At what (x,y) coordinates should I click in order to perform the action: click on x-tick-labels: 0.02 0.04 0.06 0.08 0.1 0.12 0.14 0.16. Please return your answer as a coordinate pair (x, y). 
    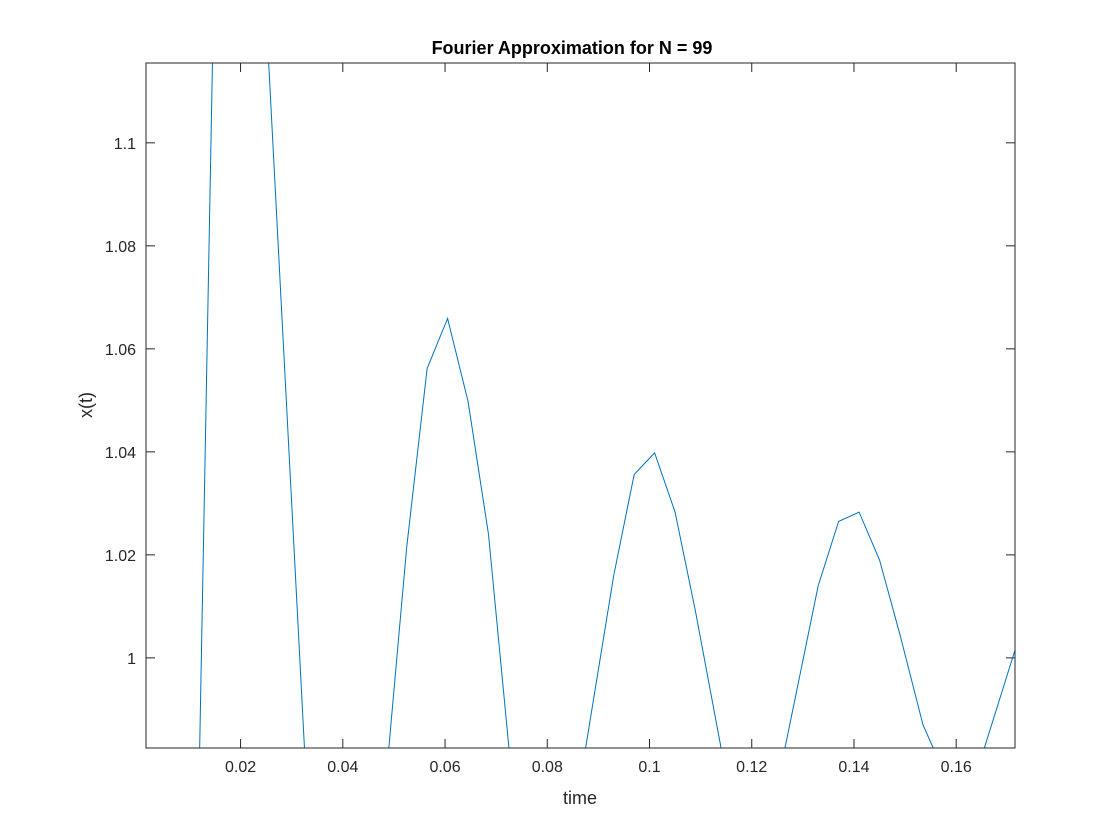
    Looking at the image, I should click on (598, 767).